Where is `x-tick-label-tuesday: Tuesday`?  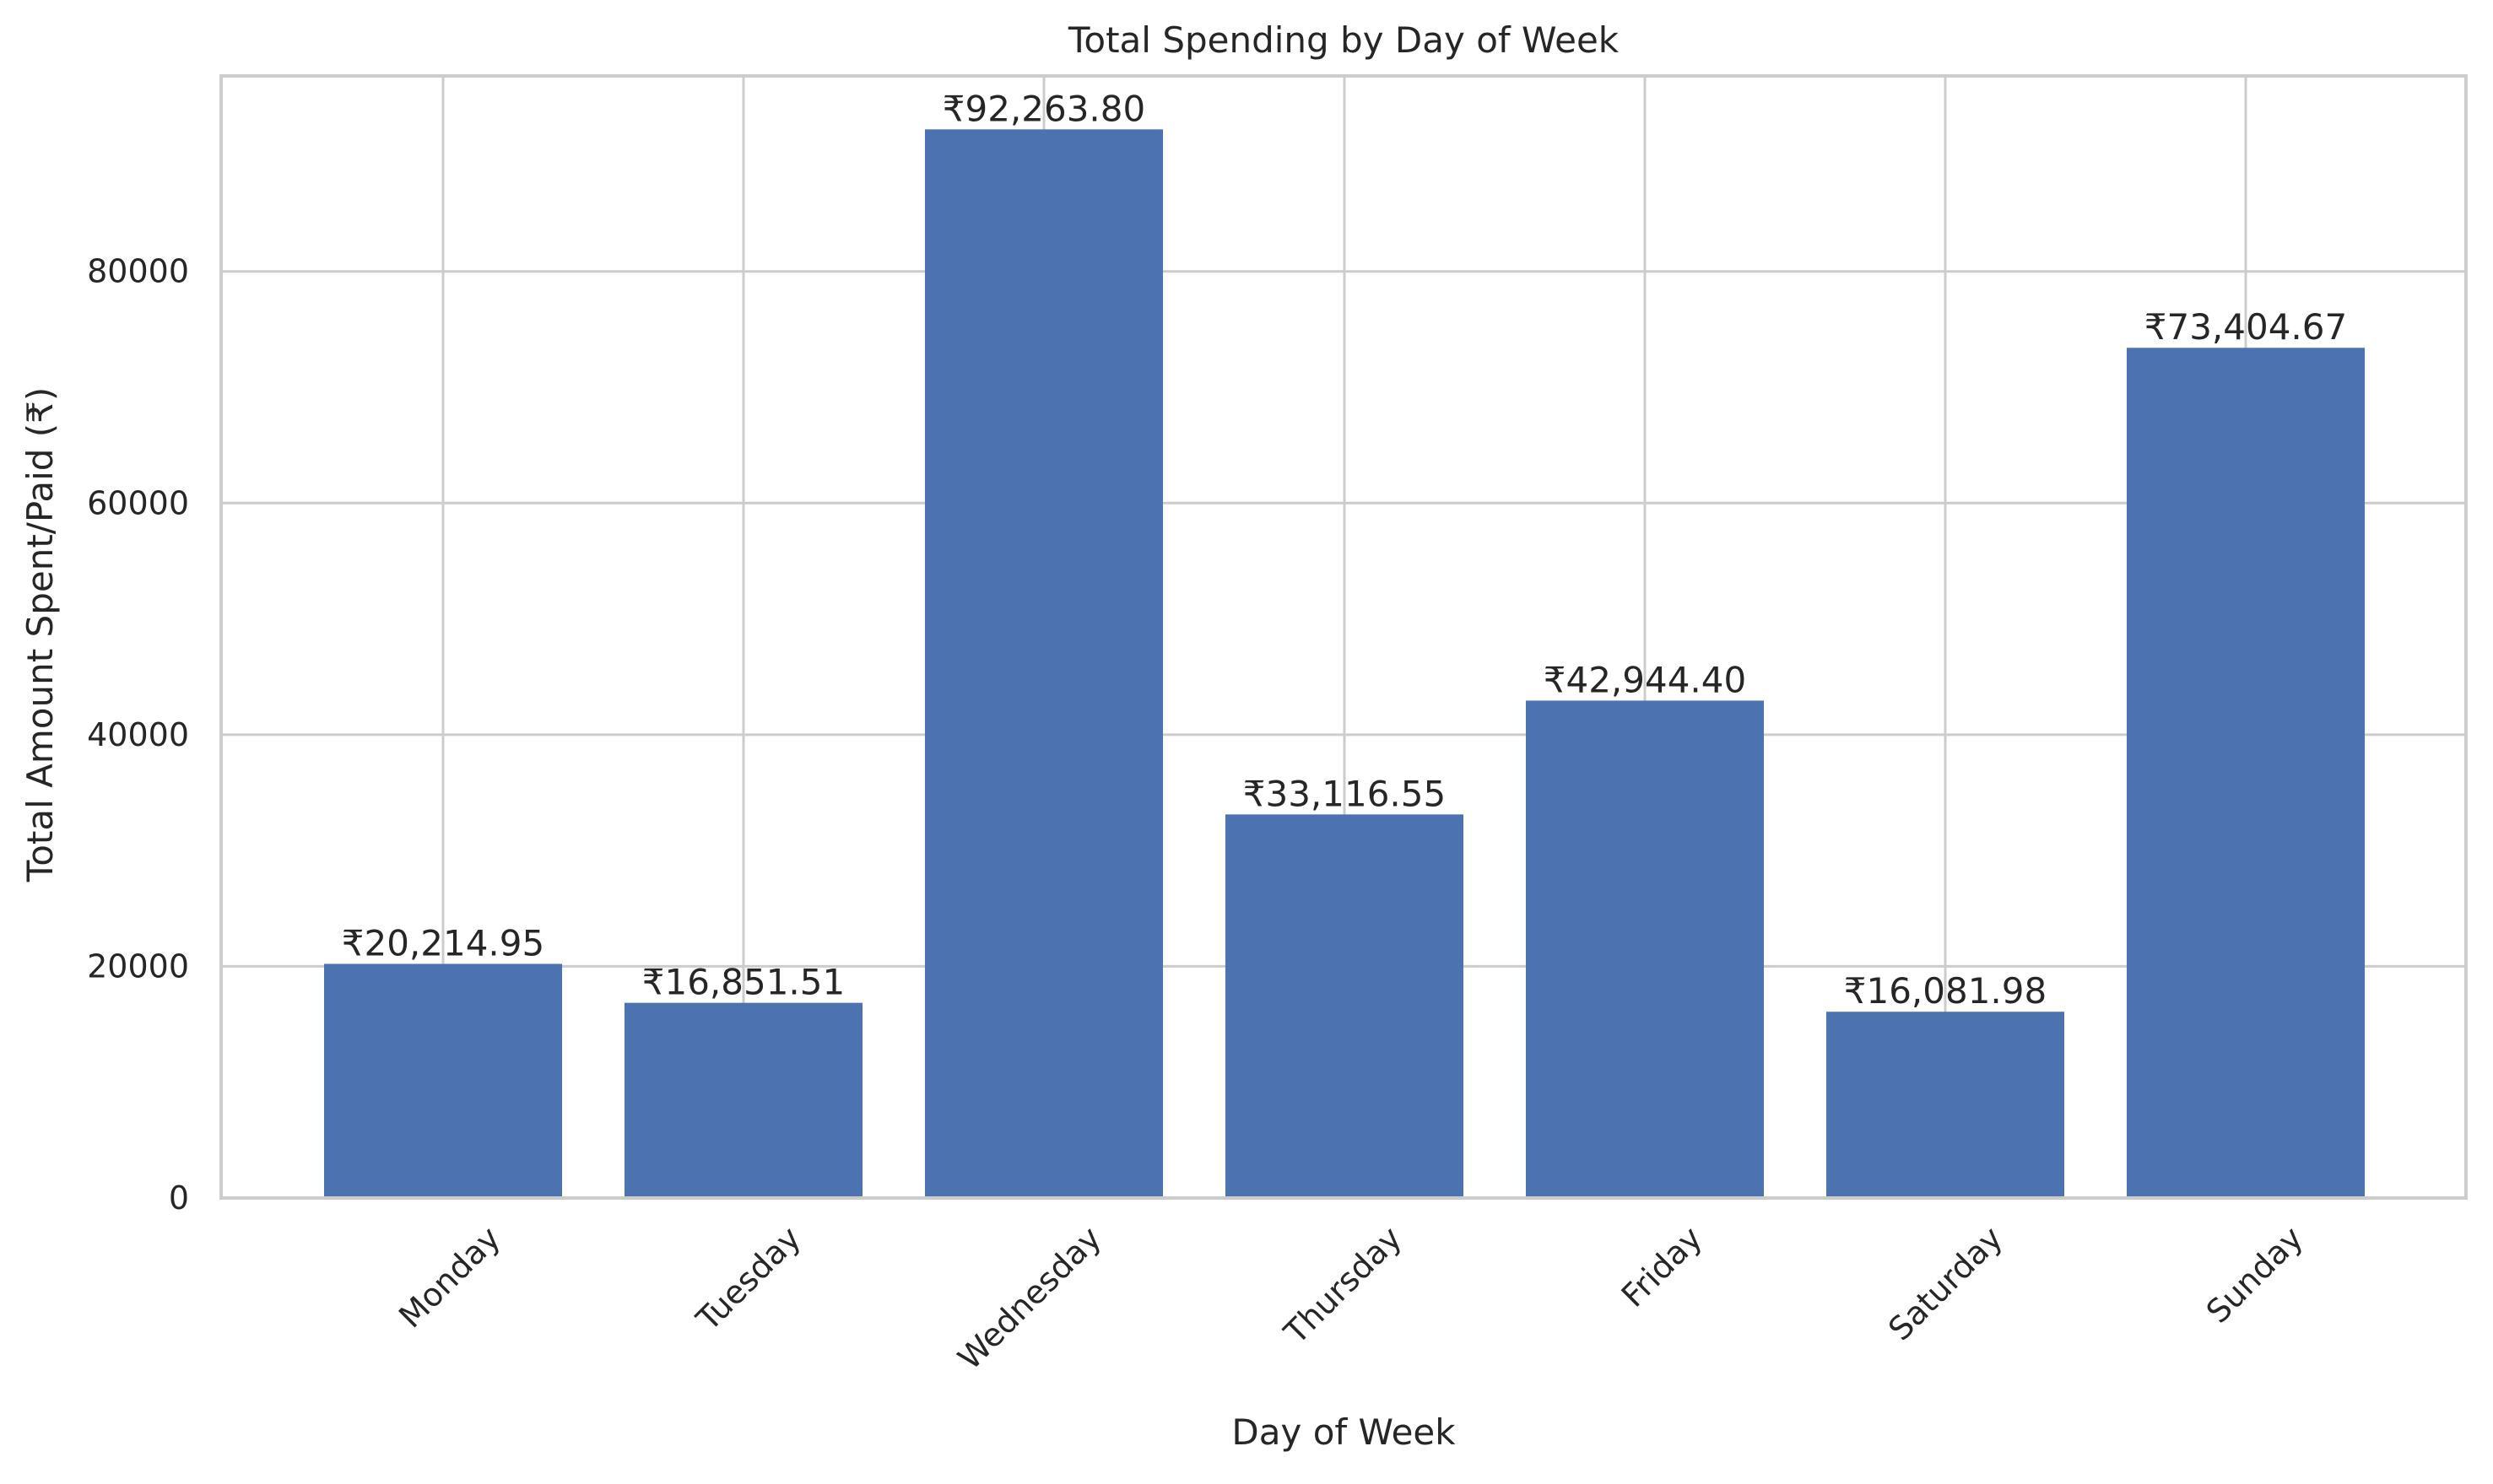
x-tick-label-tuesday: Tuesday is located at coordinates (748, 1278).